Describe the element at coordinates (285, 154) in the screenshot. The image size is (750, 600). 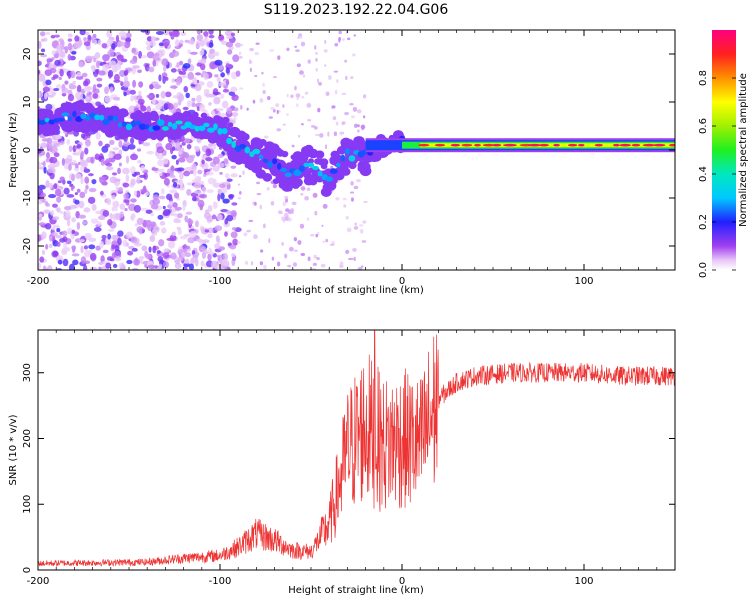
I see `ridge-blob` at that location.